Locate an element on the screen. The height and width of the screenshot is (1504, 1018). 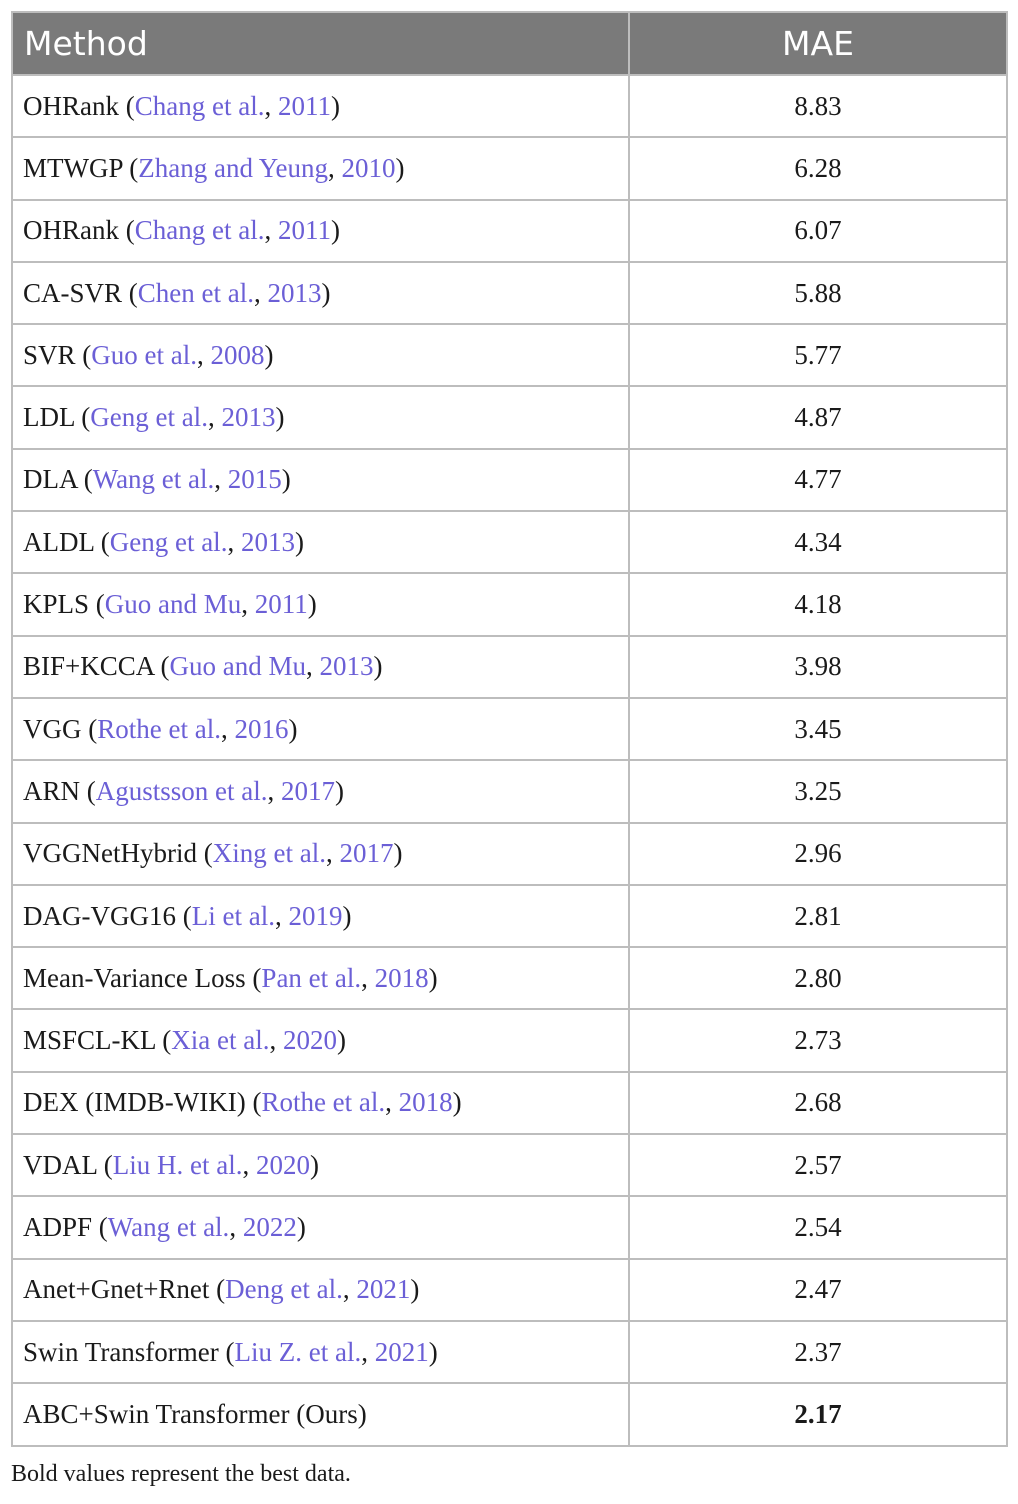
table-header-row: Method MAE is located at coordinates (509, 43).